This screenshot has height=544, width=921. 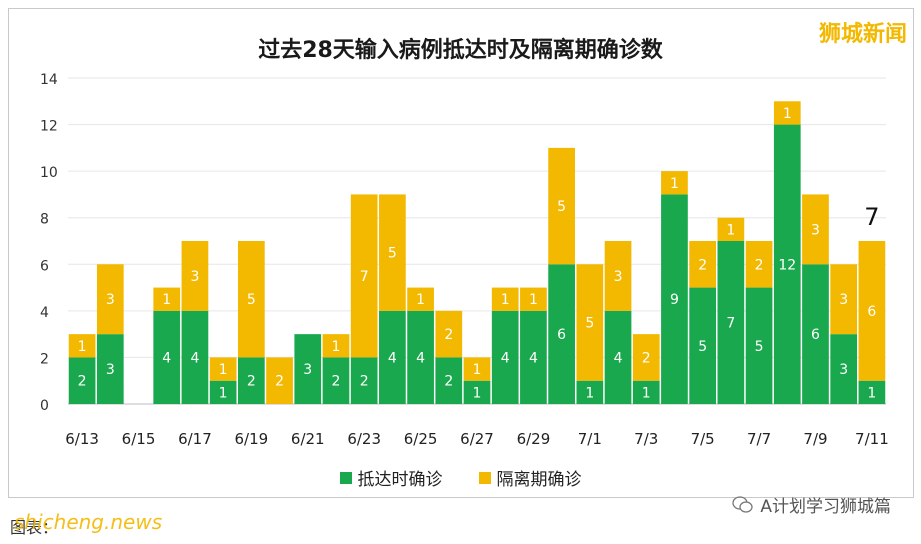 I want to click on y-tick-label: 8, so click(x=44, y=220).